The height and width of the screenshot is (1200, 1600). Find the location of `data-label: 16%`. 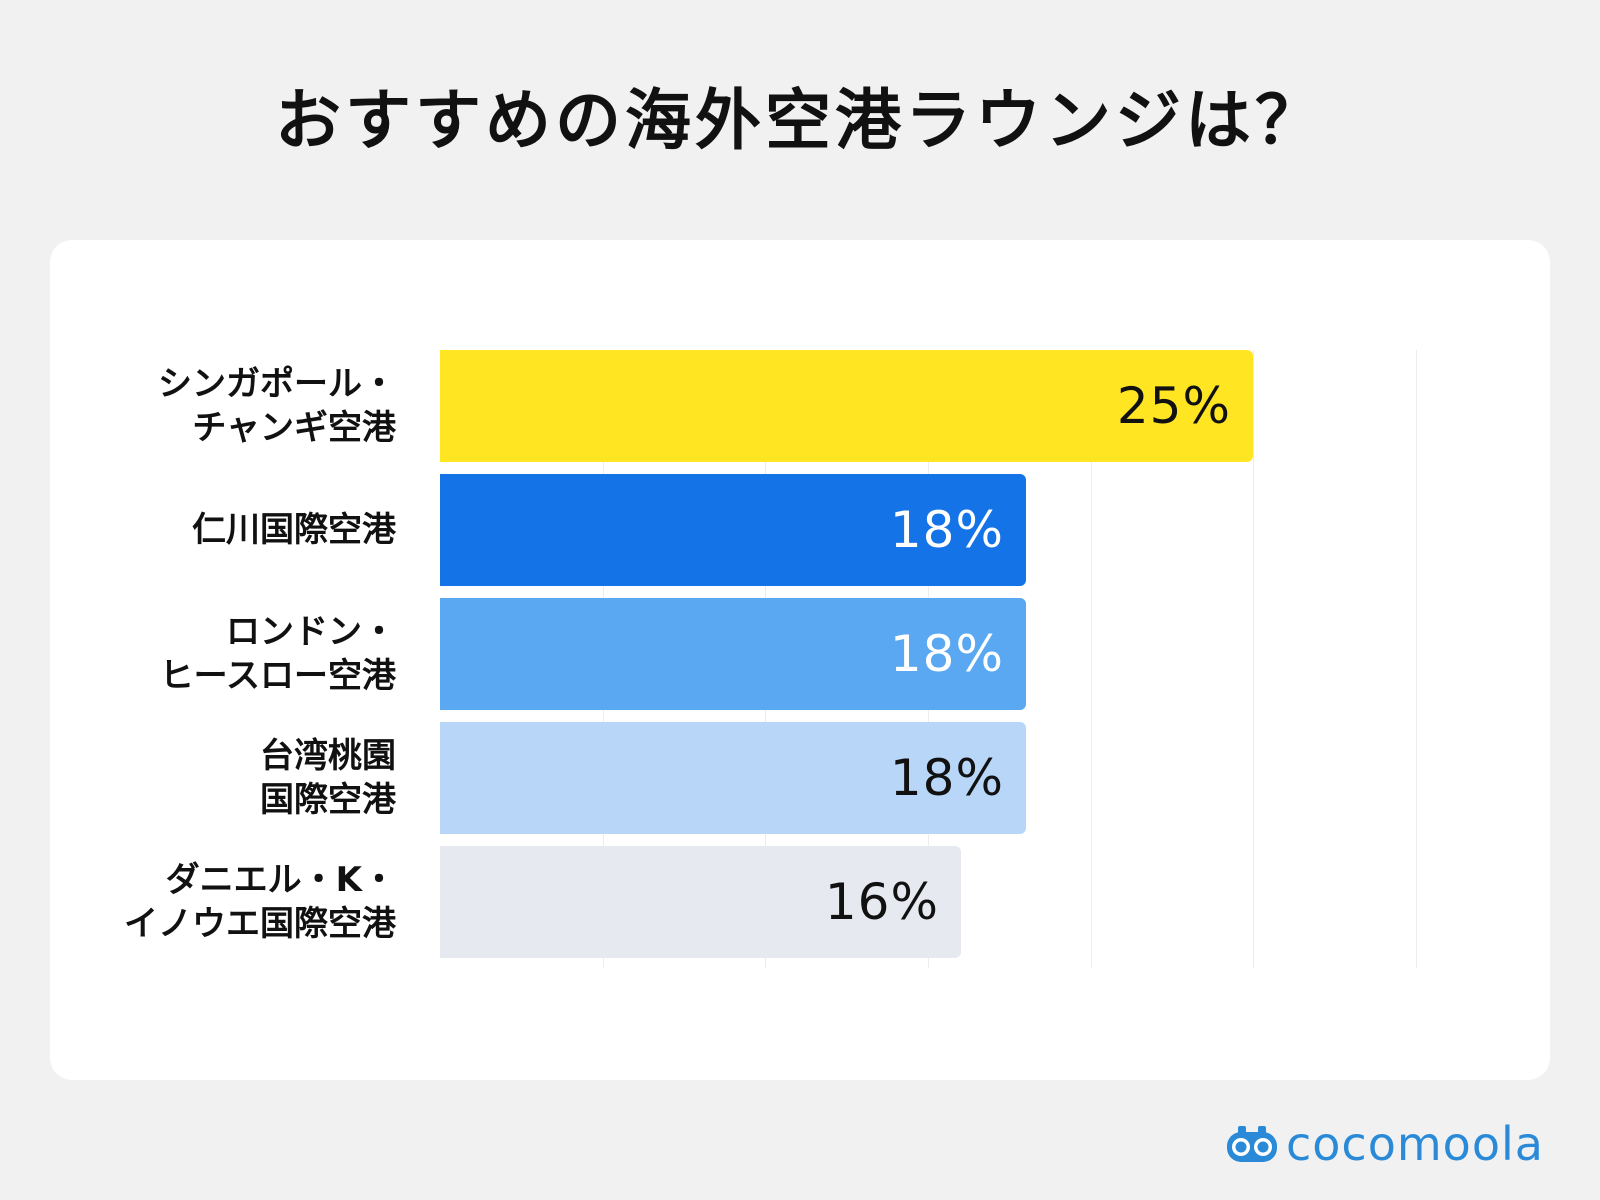

data-label: 16% is located at coordinates (881, 902).